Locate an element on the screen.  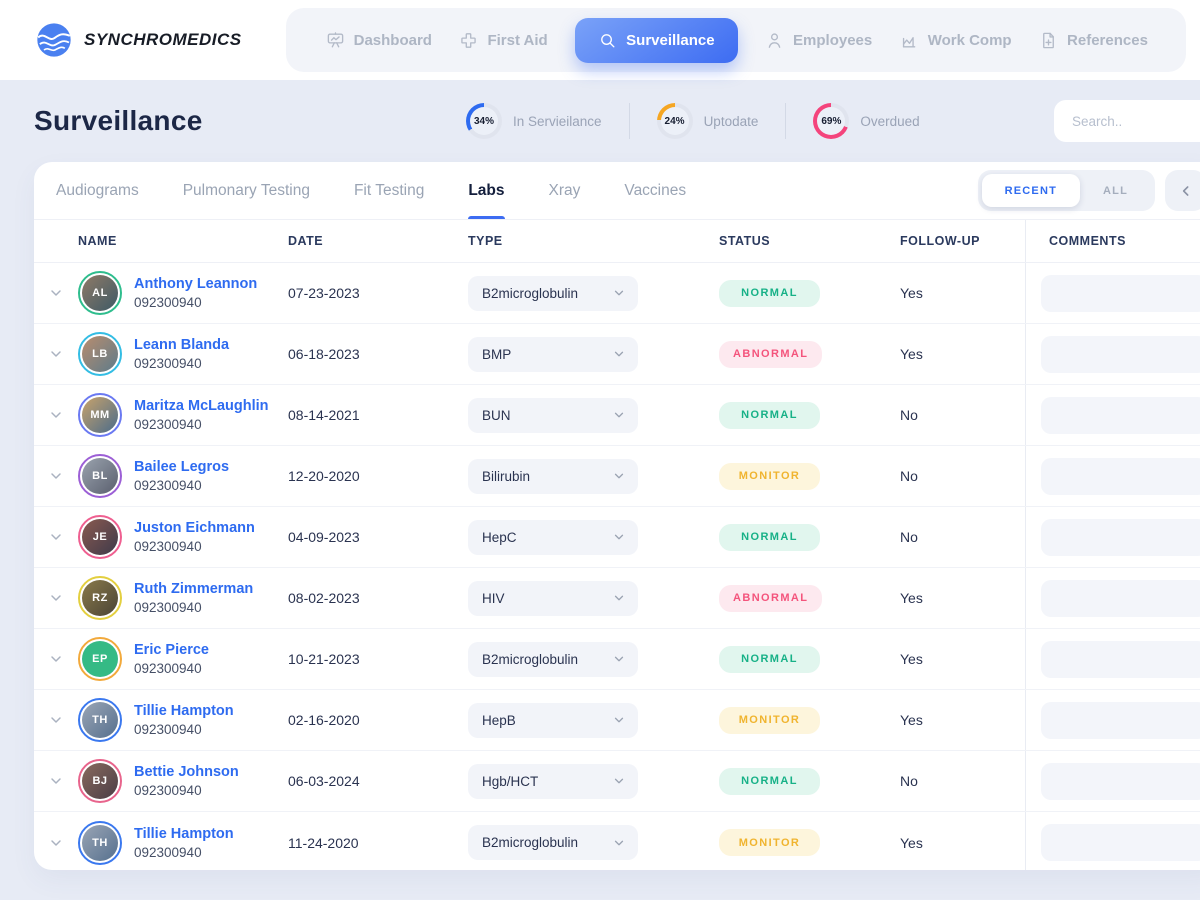
avatar-initials: TH is located at coordinates (100, 720).